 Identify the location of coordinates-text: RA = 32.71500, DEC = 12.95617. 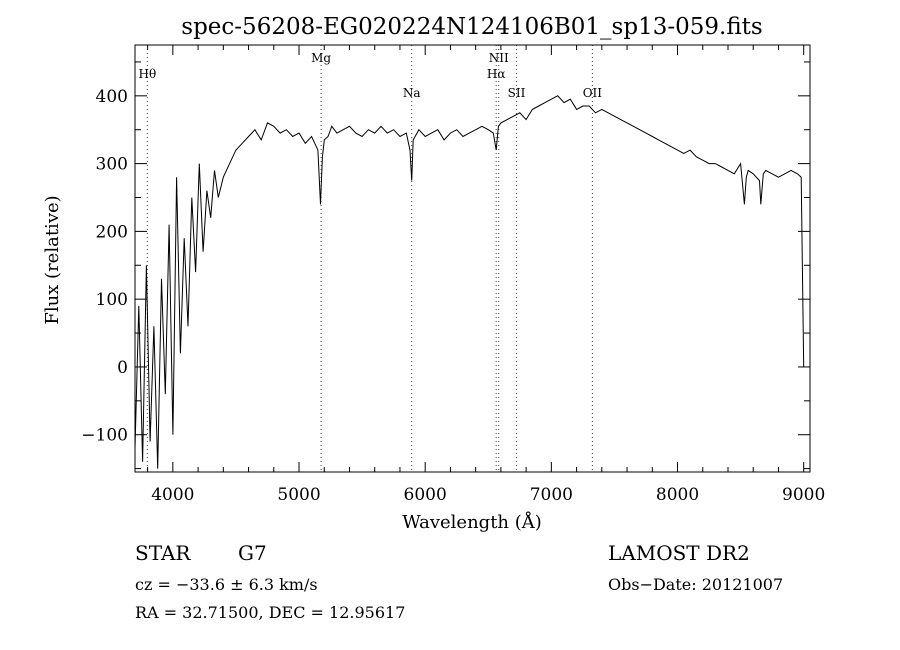
(270, 612).